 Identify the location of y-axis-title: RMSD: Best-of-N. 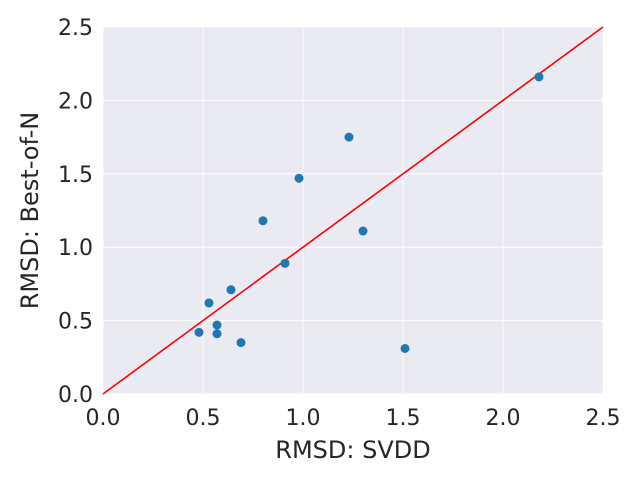
(30, 211).